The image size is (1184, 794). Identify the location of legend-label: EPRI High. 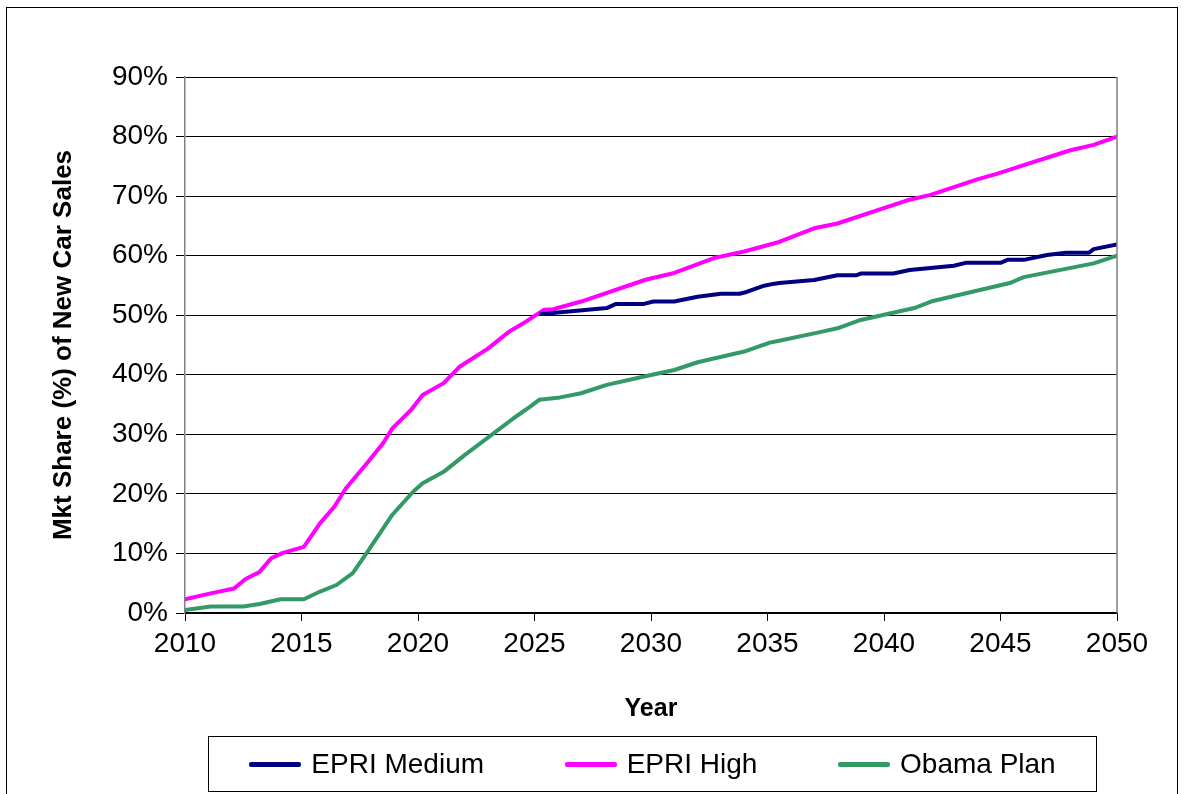
(692, 764).